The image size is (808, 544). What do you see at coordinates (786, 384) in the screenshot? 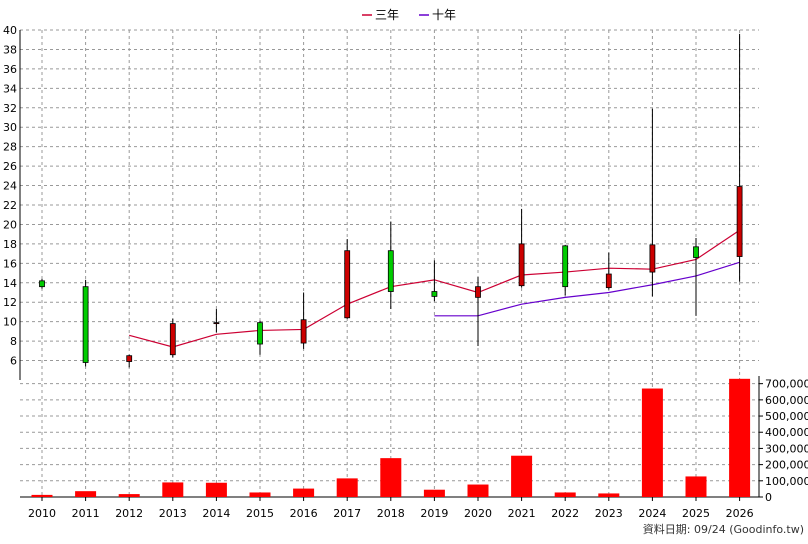
I see `volume-tick-label: 700,000` at bounding box center [786, 384].